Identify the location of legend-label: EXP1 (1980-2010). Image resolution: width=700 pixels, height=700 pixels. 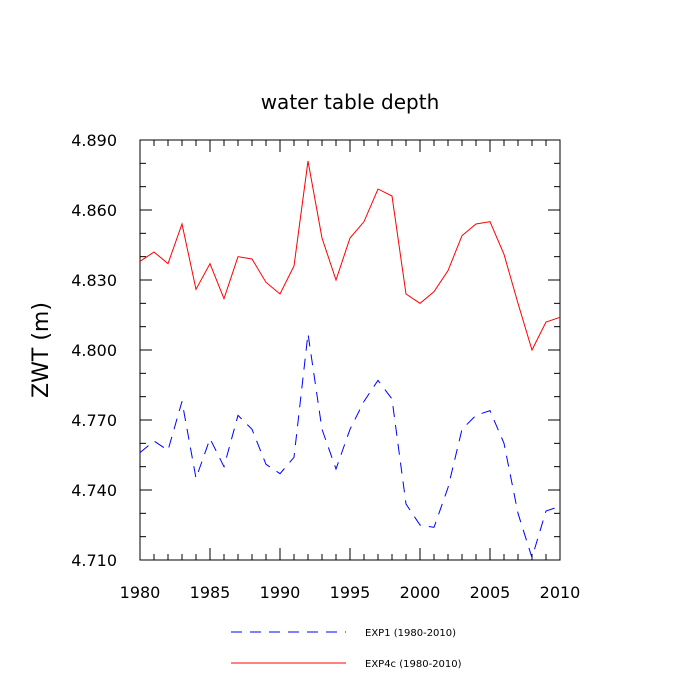
(410, 633).